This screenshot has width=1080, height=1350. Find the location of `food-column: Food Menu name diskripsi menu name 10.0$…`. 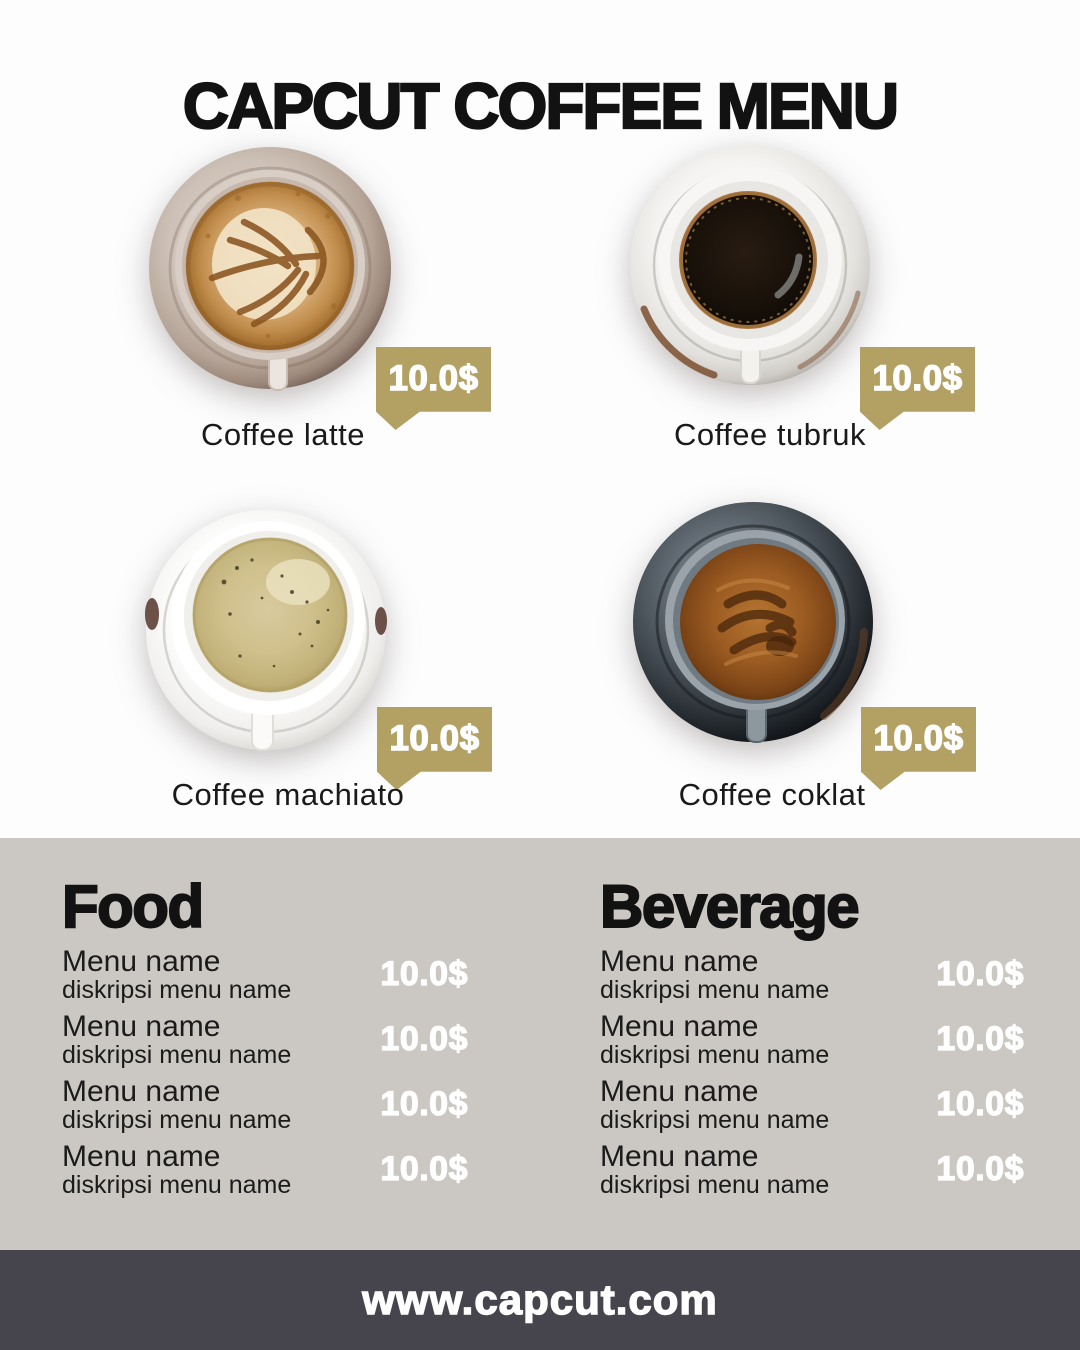

food-column: Food Menu name diskripsi menu name 10.0$… is located at coordinates (264, 1036).